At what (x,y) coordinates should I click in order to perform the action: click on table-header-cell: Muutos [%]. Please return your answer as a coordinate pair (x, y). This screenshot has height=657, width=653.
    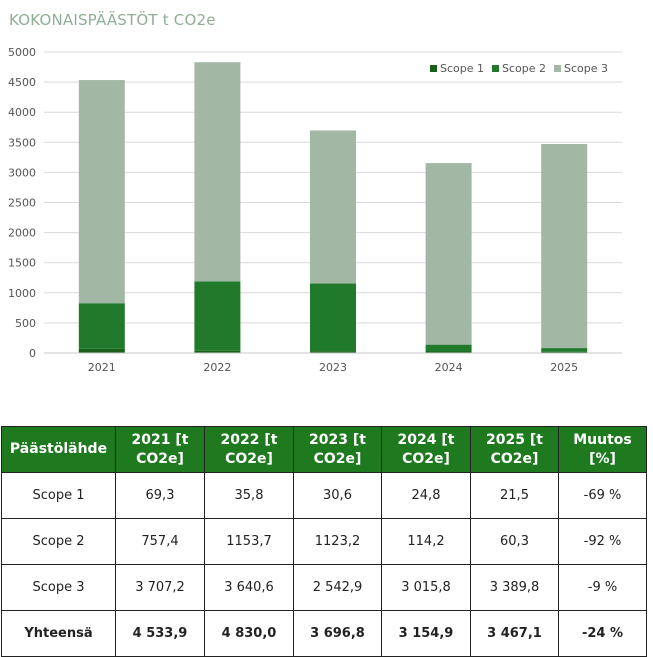
    Looking at the image, I should click on (602, 449).